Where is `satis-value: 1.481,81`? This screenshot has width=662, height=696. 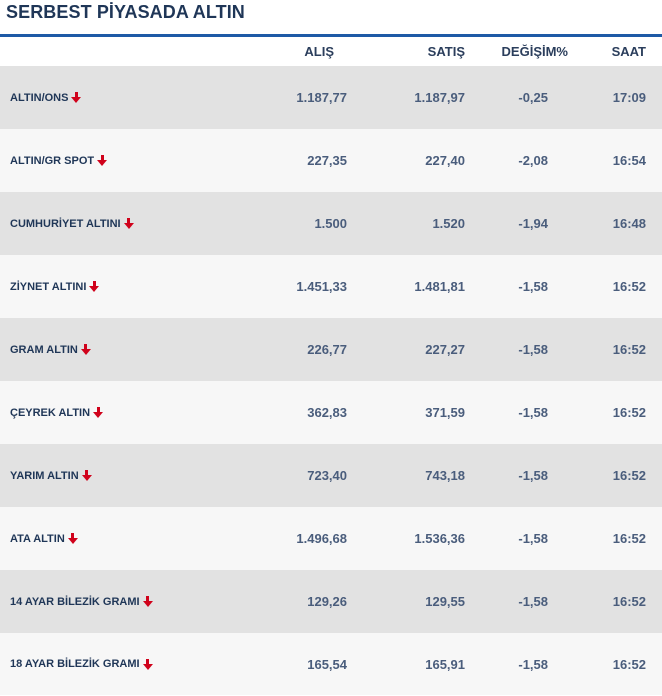
satis-value: 1.481,81 is located at coordinates (439, 286).